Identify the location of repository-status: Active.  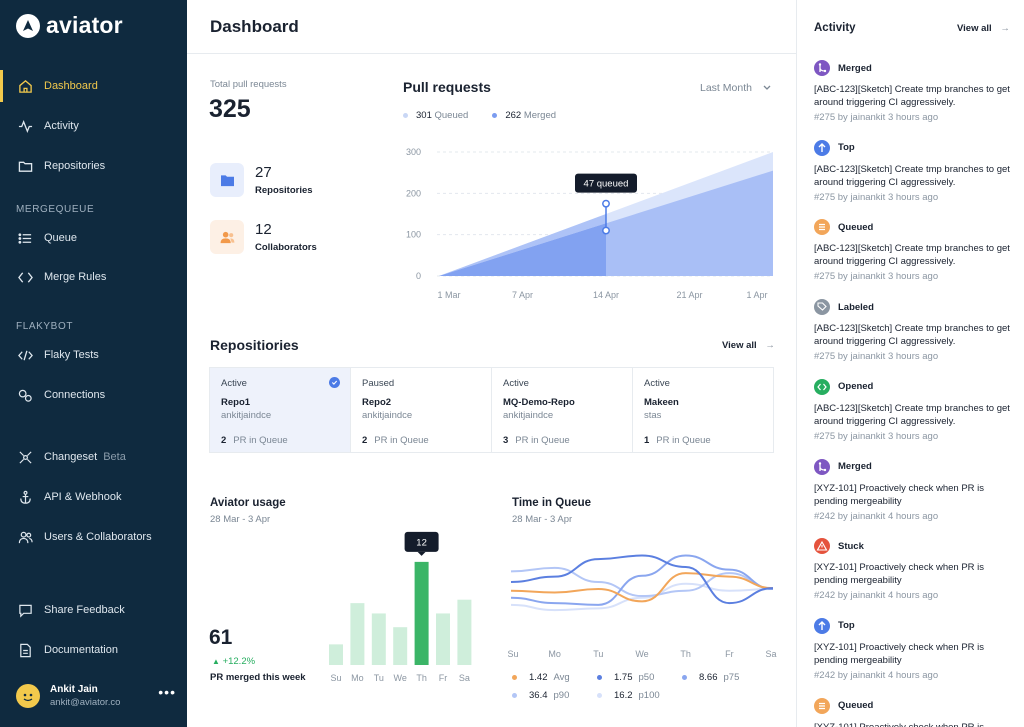
(234, 383).